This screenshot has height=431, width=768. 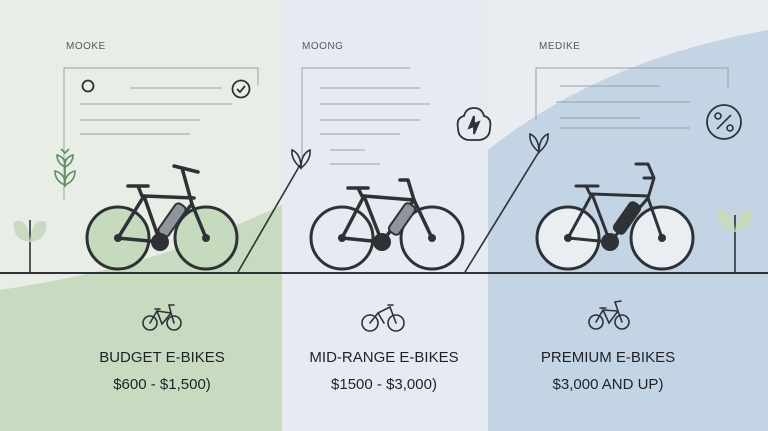 What do you see at coordinates (162, 217) in the screenshot?
I see `budget-bike-illustration` at bounding box center [162, 217].